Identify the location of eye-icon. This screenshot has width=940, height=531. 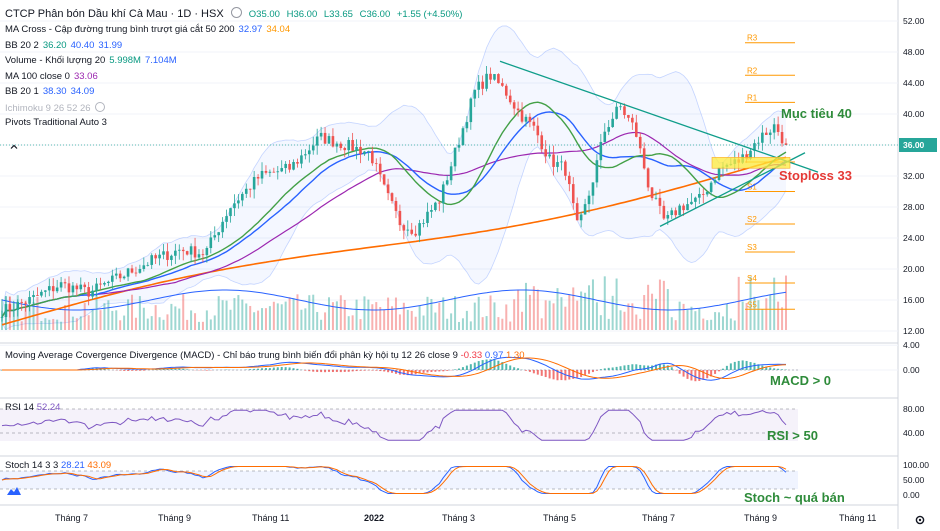
(236, 12).